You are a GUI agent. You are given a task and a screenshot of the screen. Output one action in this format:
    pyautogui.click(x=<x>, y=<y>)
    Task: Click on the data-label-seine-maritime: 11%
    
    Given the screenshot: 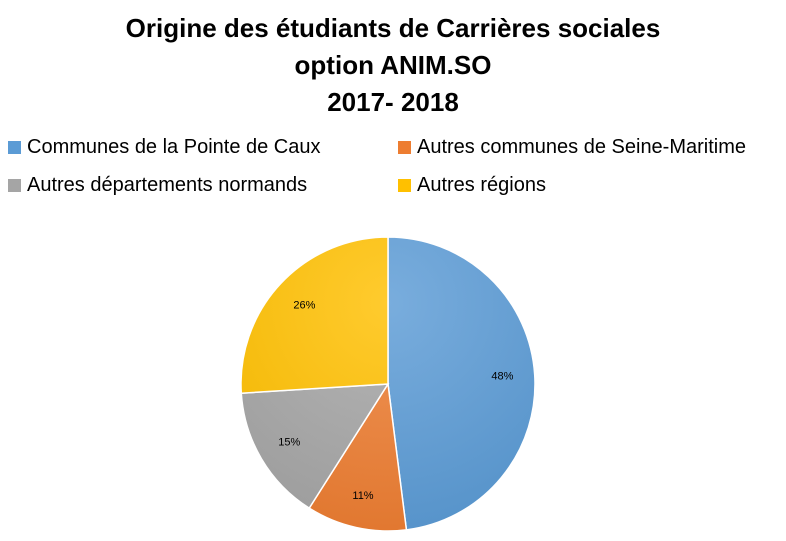 What is the action you would take?
    pyautogui.click(x=362, y=496)
    